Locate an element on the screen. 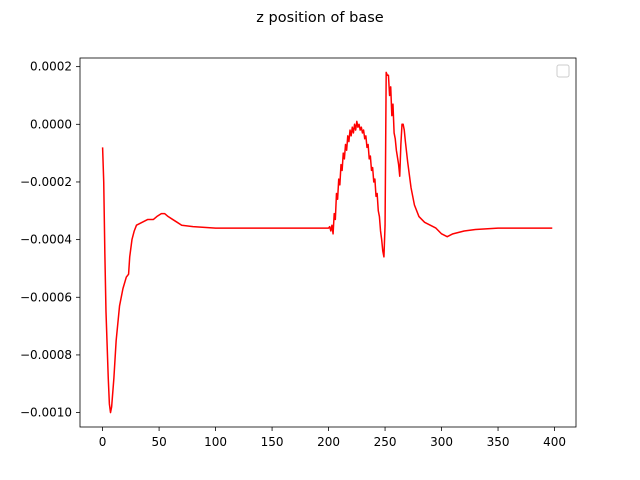 This screenshot has height=480, width=640. x-tick-label: 50 is located at coordinates (158, 442).